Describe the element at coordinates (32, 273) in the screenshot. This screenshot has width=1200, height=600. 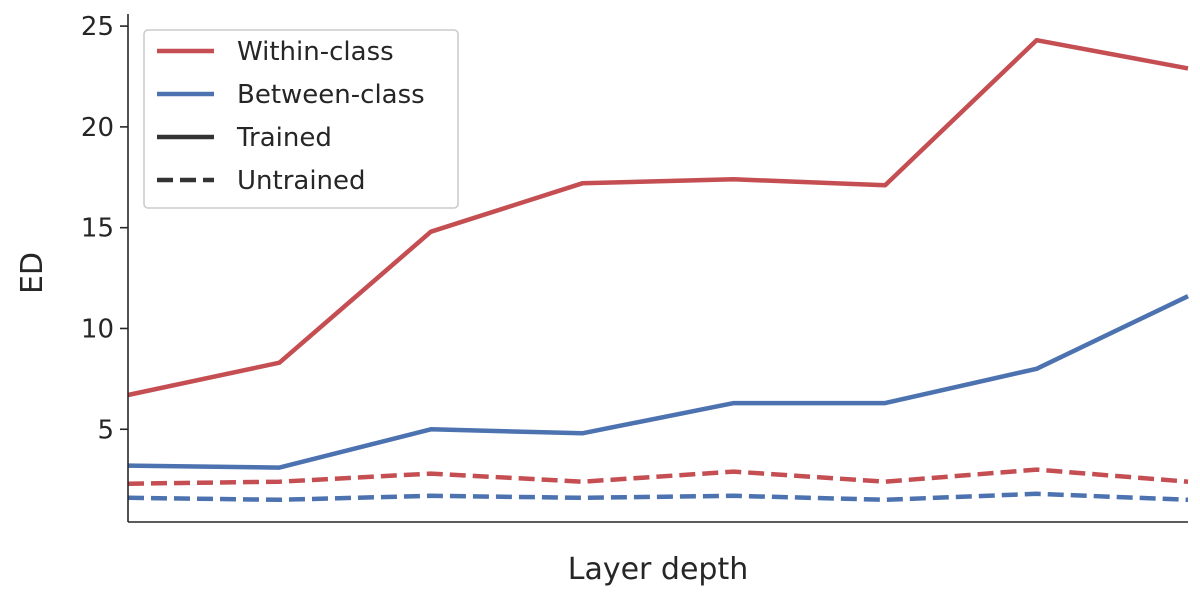
I see `y-axis-label: ED` at that location.